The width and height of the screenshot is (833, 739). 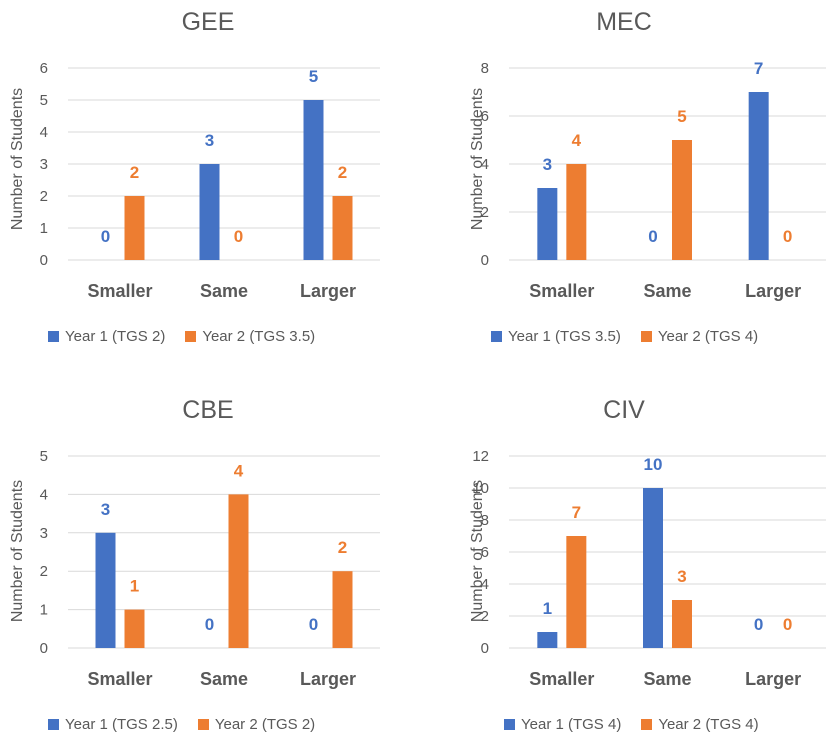 What do you see at coordinates (571, 724) in the screenshot?
I see `legend-label: Year 1 (TGS 4)` at bounding box center [571, 724].